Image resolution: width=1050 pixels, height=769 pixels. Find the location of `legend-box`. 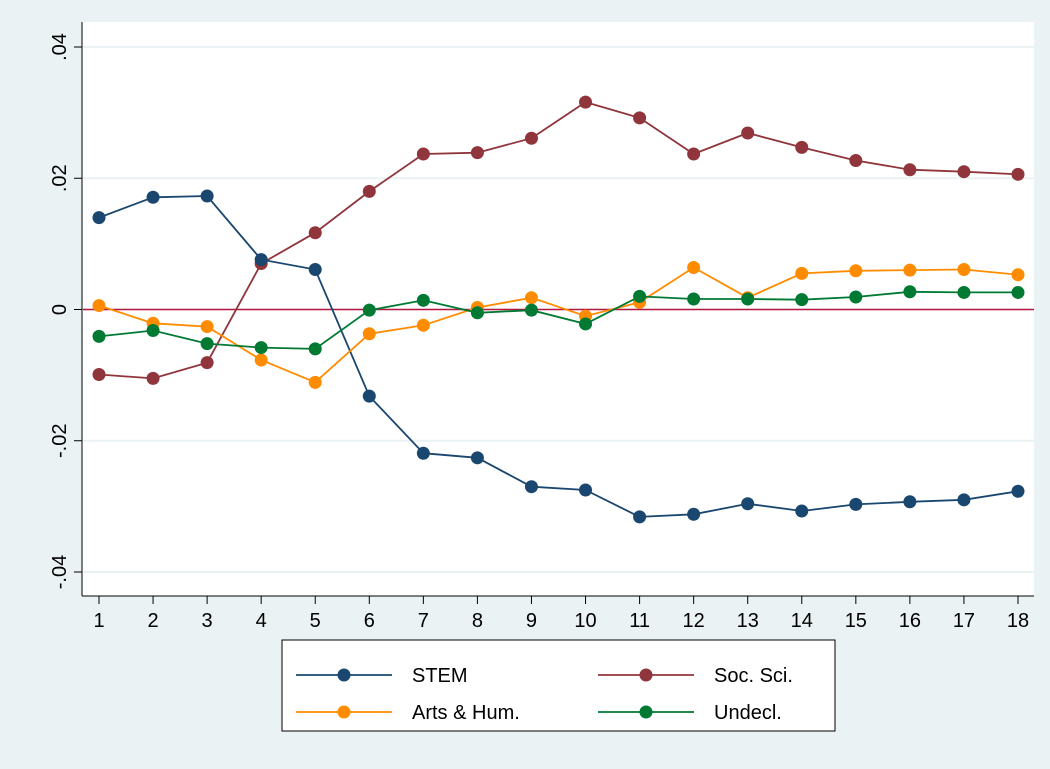

legend-box is located at coordinates (558, 685).